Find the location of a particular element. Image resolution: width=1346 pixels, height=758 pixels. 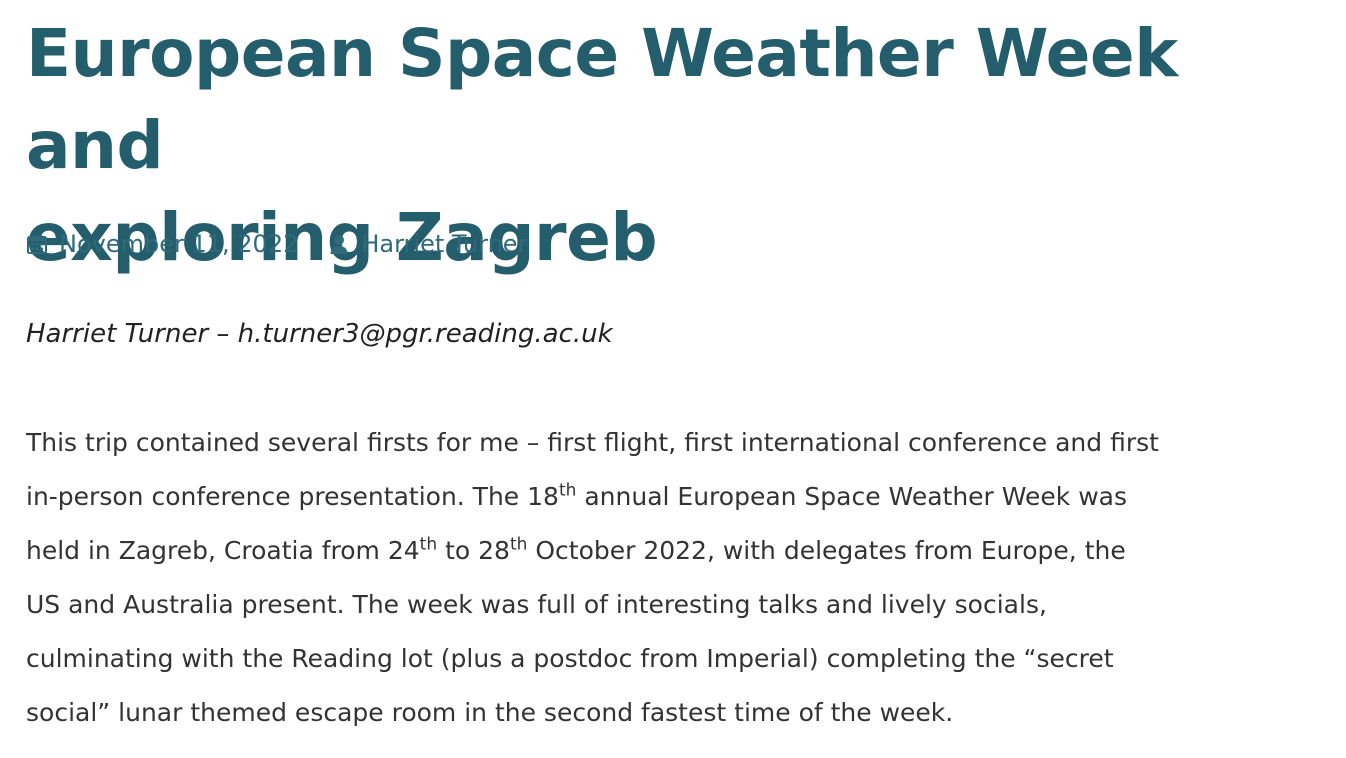

calendar-icon is located at coordinates (37, 244).